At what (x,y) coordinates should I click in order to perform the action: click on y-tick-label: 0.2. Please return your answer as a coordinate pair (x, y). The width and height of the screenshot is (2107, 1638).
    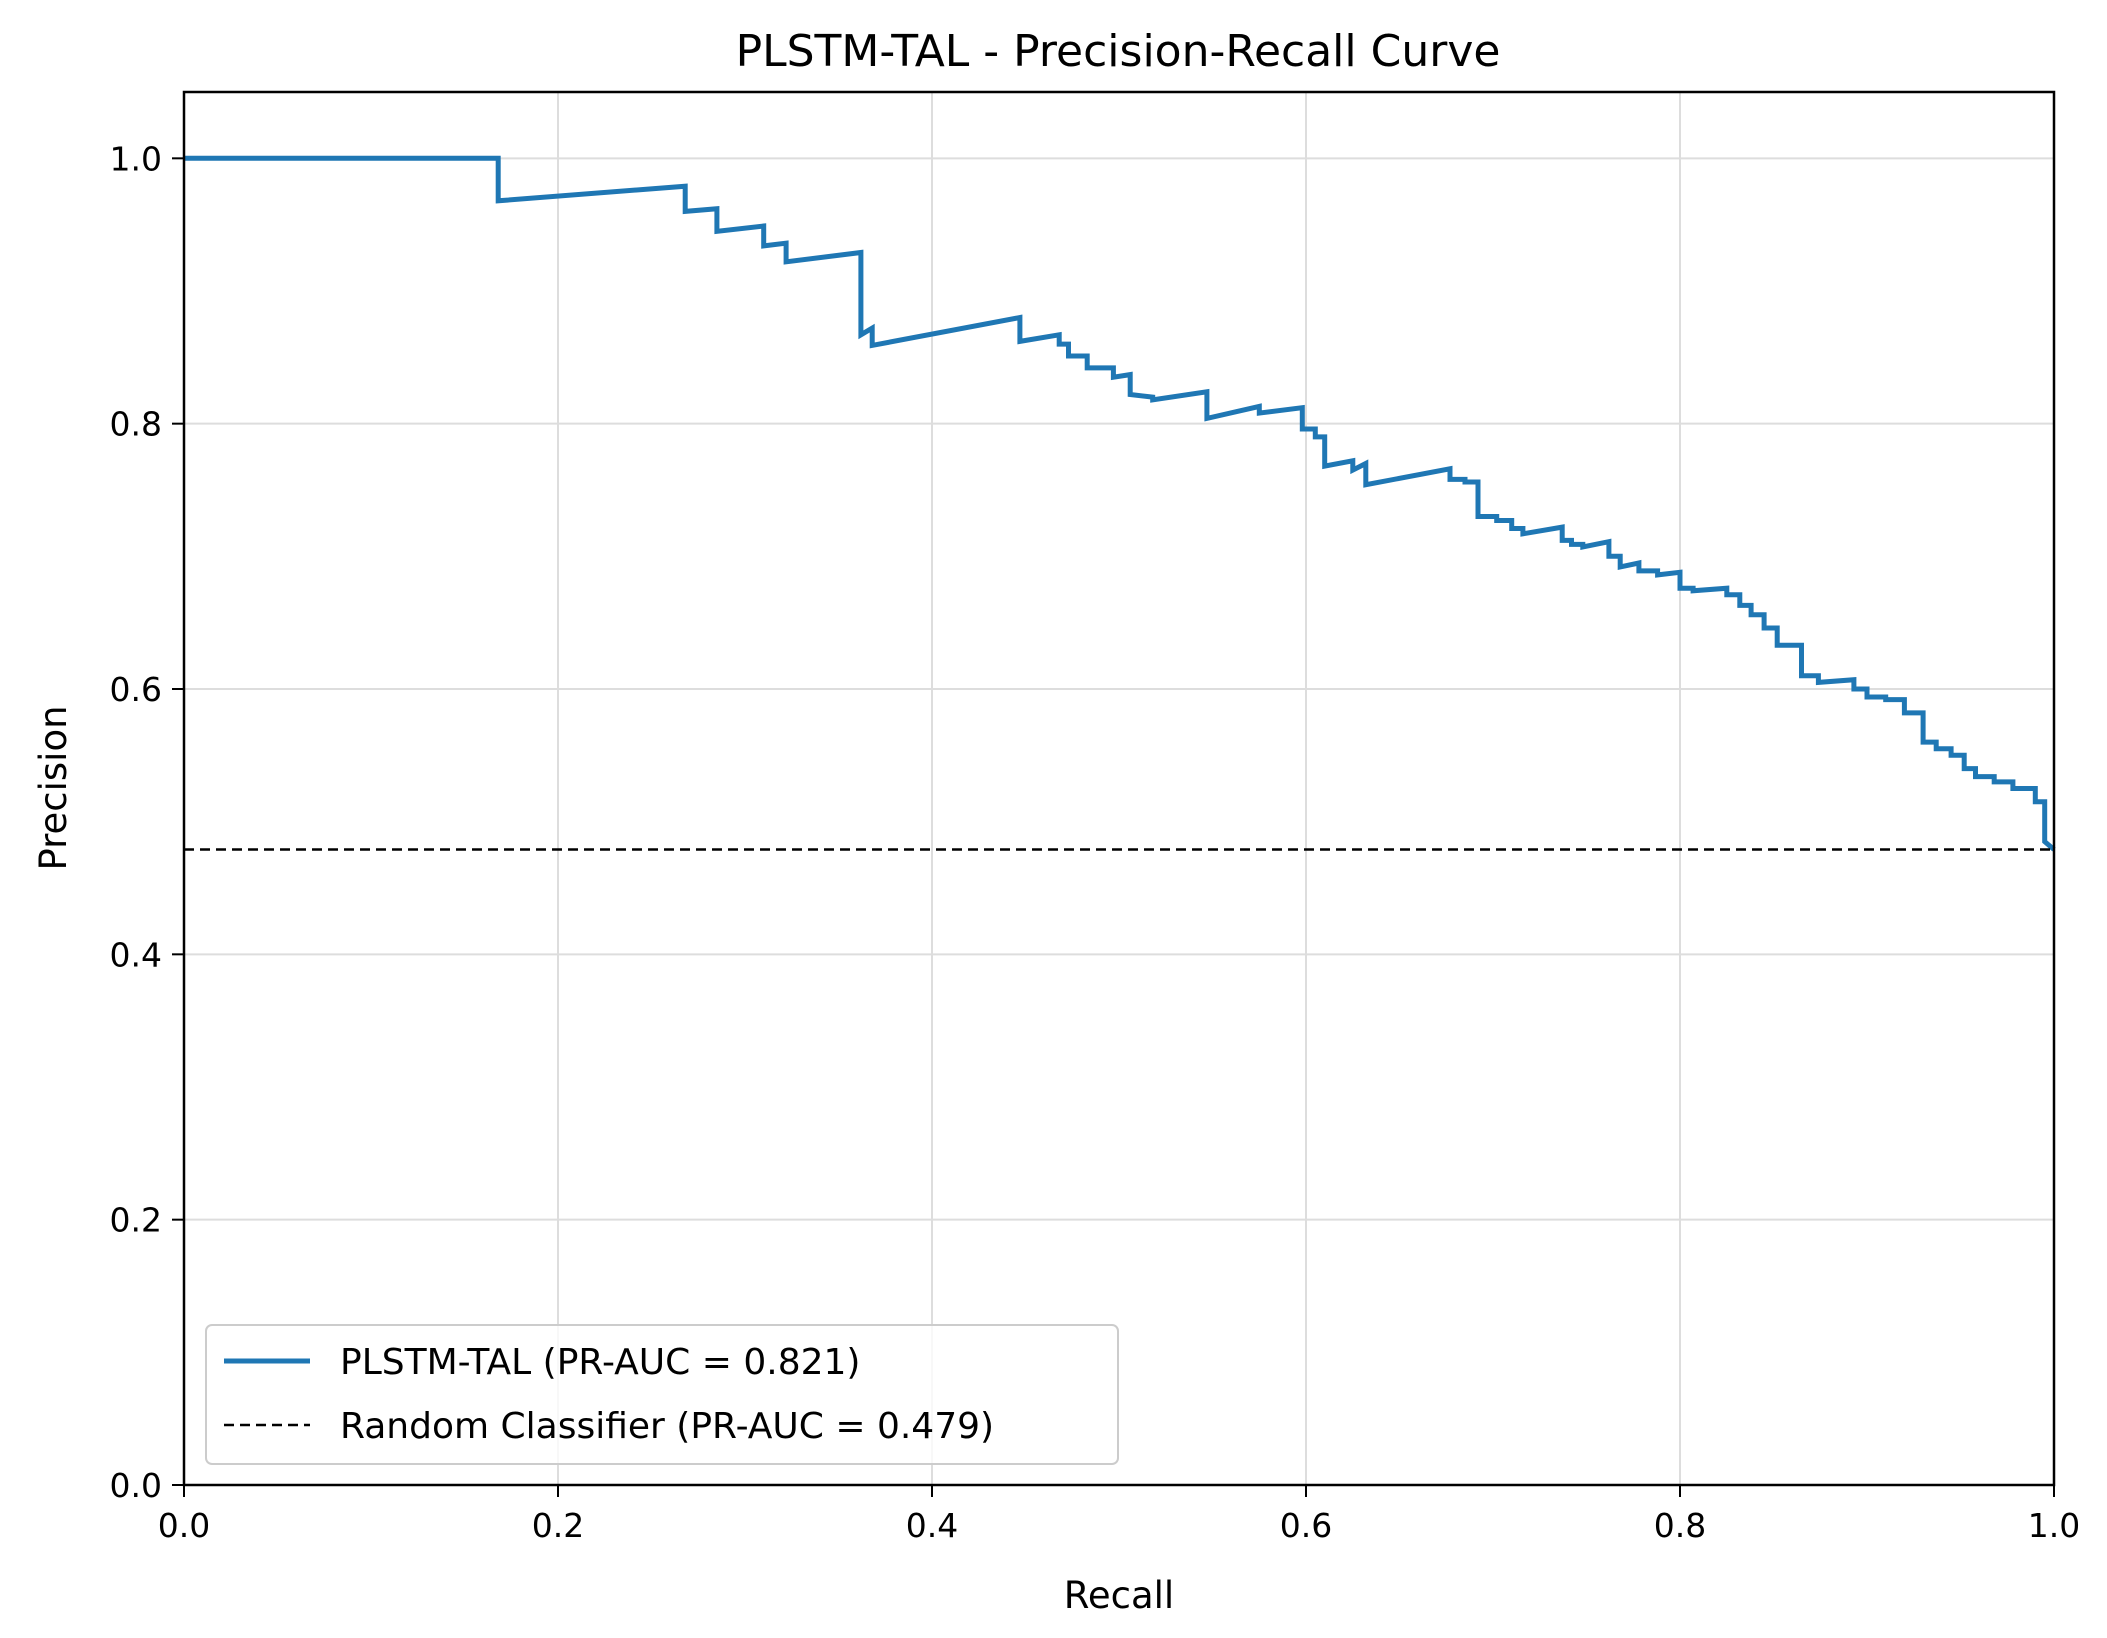
    Looking at the image, I should click on (136, 1220).